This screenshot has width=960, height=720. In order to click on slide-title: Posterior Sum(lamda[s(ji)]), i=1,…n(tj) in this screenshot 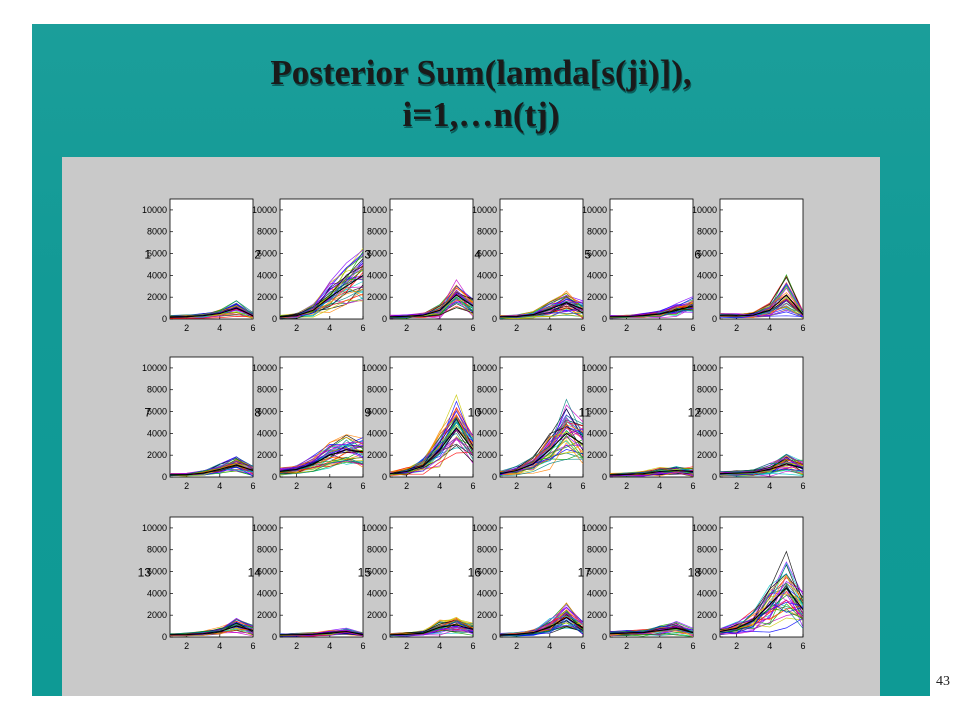, I will do `click(481, 94)`.